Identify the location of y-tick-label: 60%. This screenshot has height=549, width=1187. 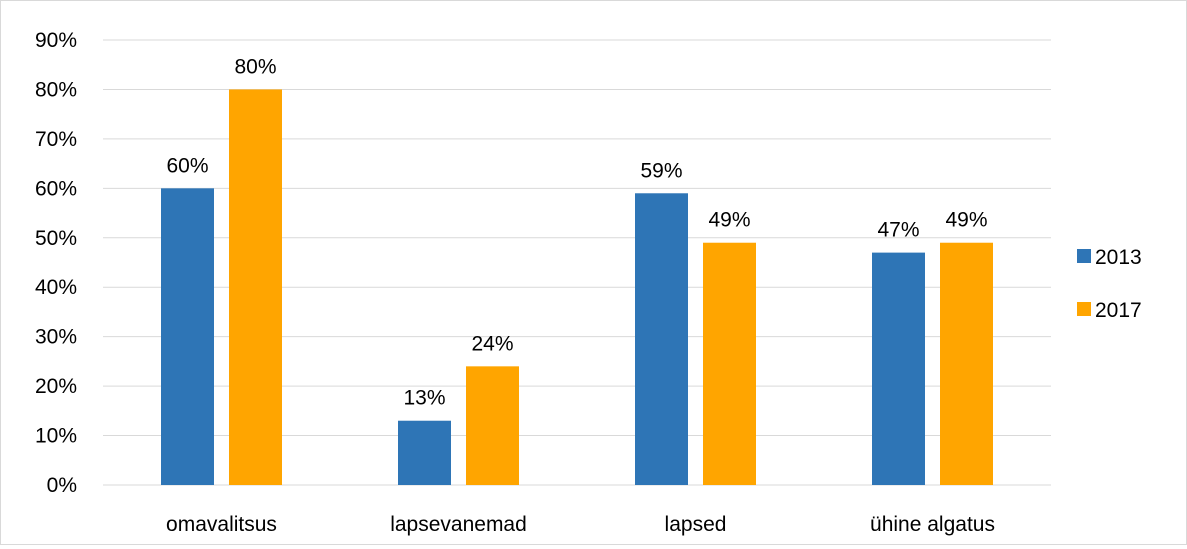
(56, 188).